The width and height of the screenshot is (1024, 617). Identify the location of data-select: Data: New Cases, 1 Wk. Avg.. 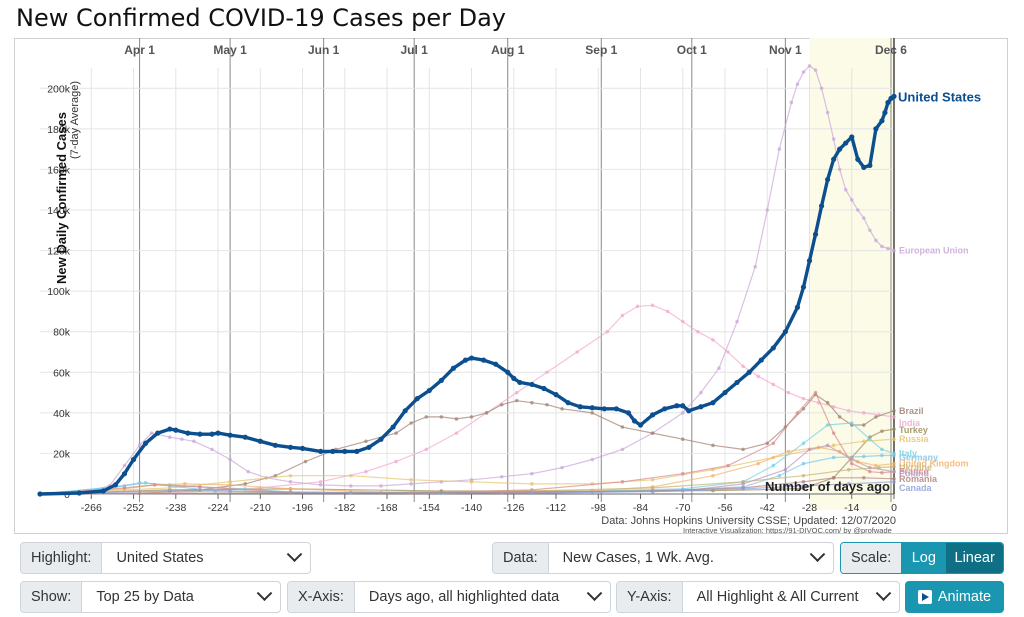
(663, 558).